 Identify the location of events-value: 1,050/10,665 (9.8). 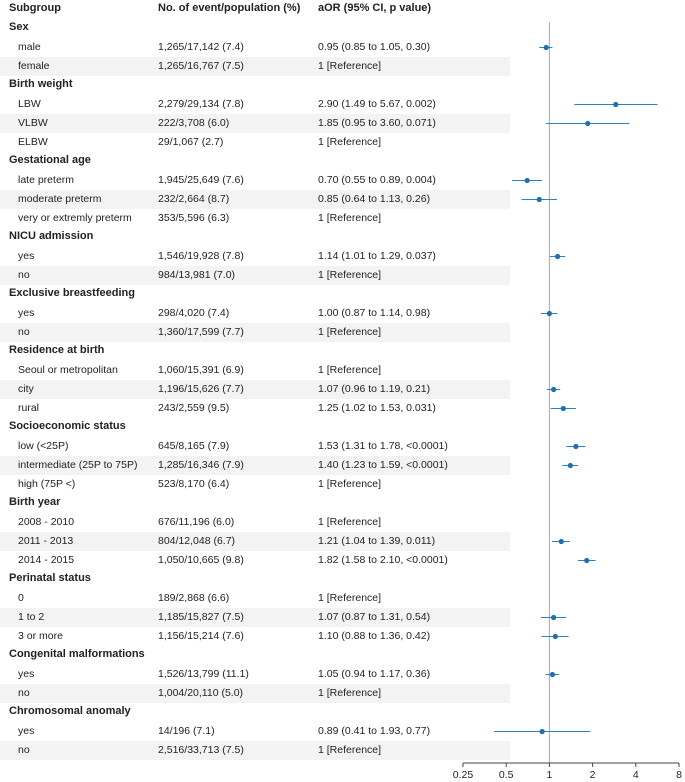
(201, 560).